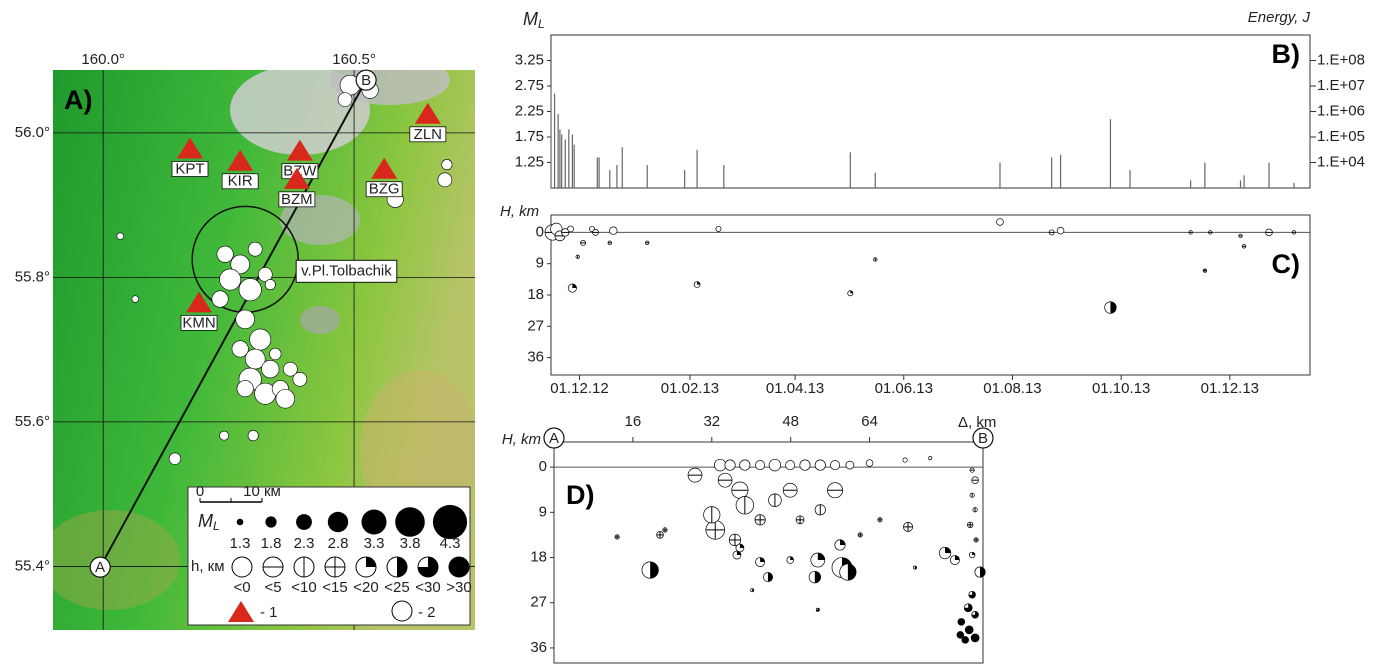  What do you see at coordinates (271, 543) in the screenshot?
I see `legend-magnitude-label: 1.8` at bounding box center [271, 543].